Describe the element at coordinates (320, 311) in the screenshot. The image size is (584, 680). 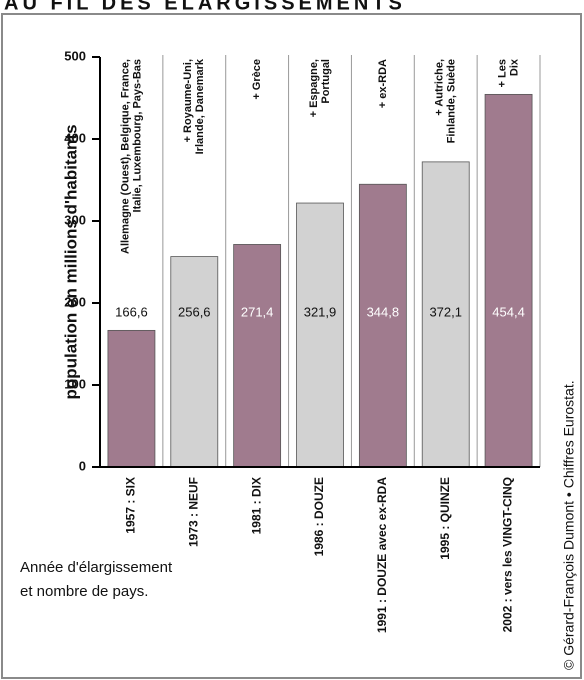
I see `value-label: 321,9` at that location.